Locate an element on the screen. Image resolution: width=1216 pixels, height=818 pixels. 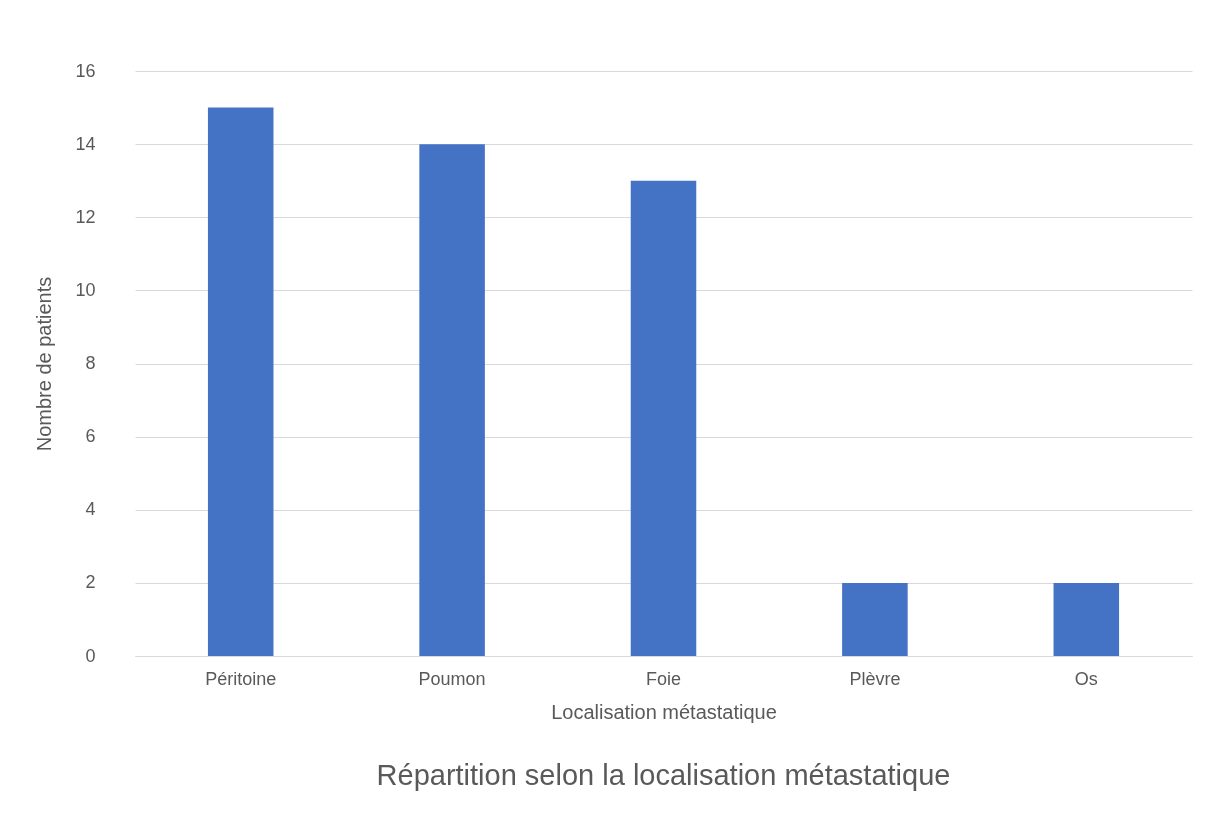
text: Répartition selon la localisation métastatique is located at coordinates (663, 775).